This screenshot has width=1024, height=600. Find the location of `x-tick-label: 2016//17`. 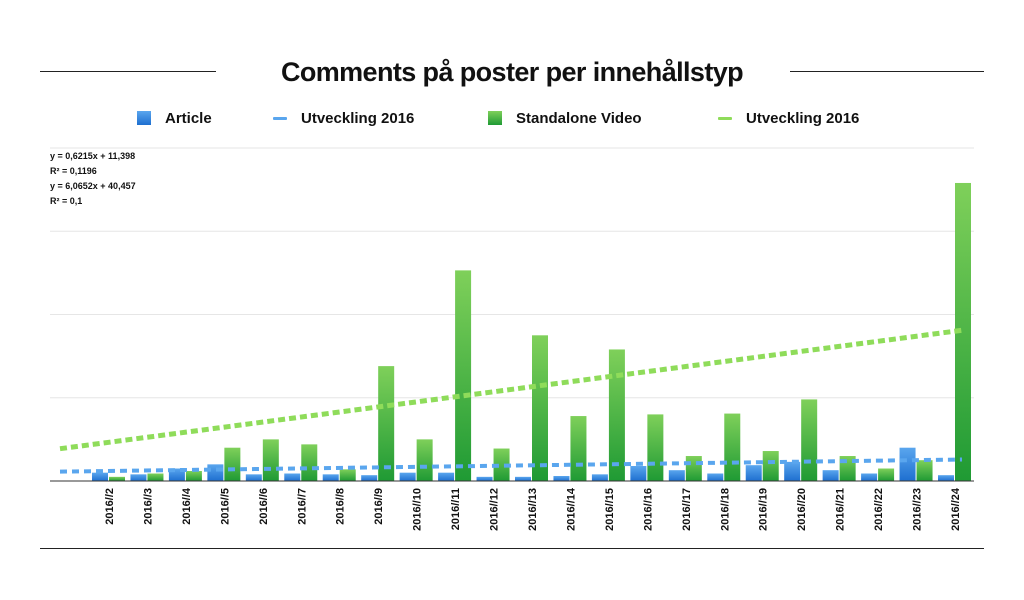

x-tick-label: 2016//17 is located at coordinates (687, 509).